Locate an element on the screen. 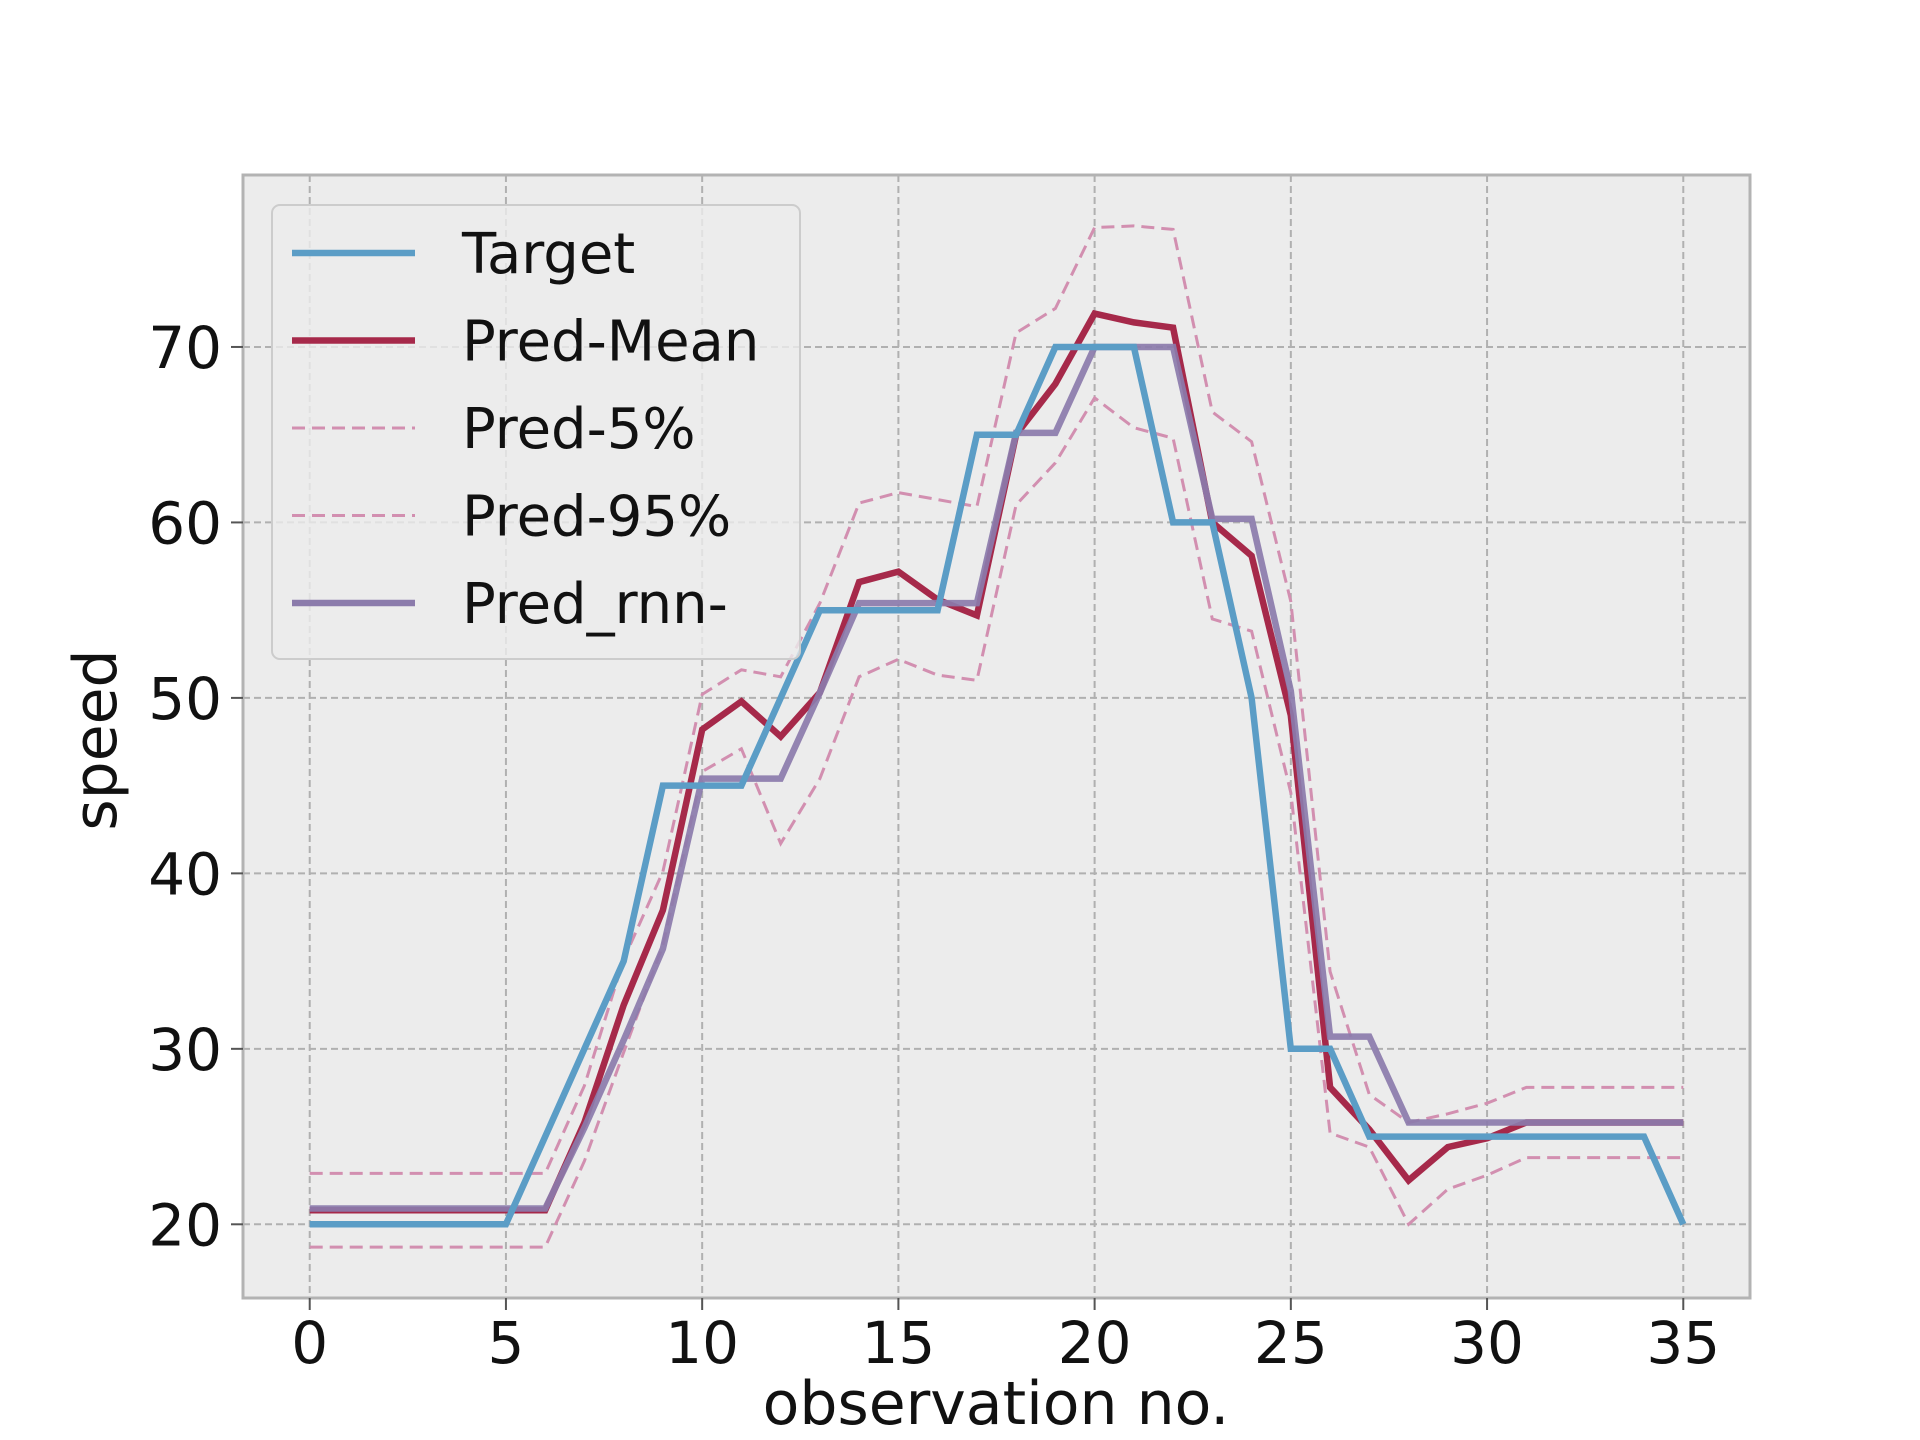  y-tick-label: 50 is located at coordinates (185, 699).